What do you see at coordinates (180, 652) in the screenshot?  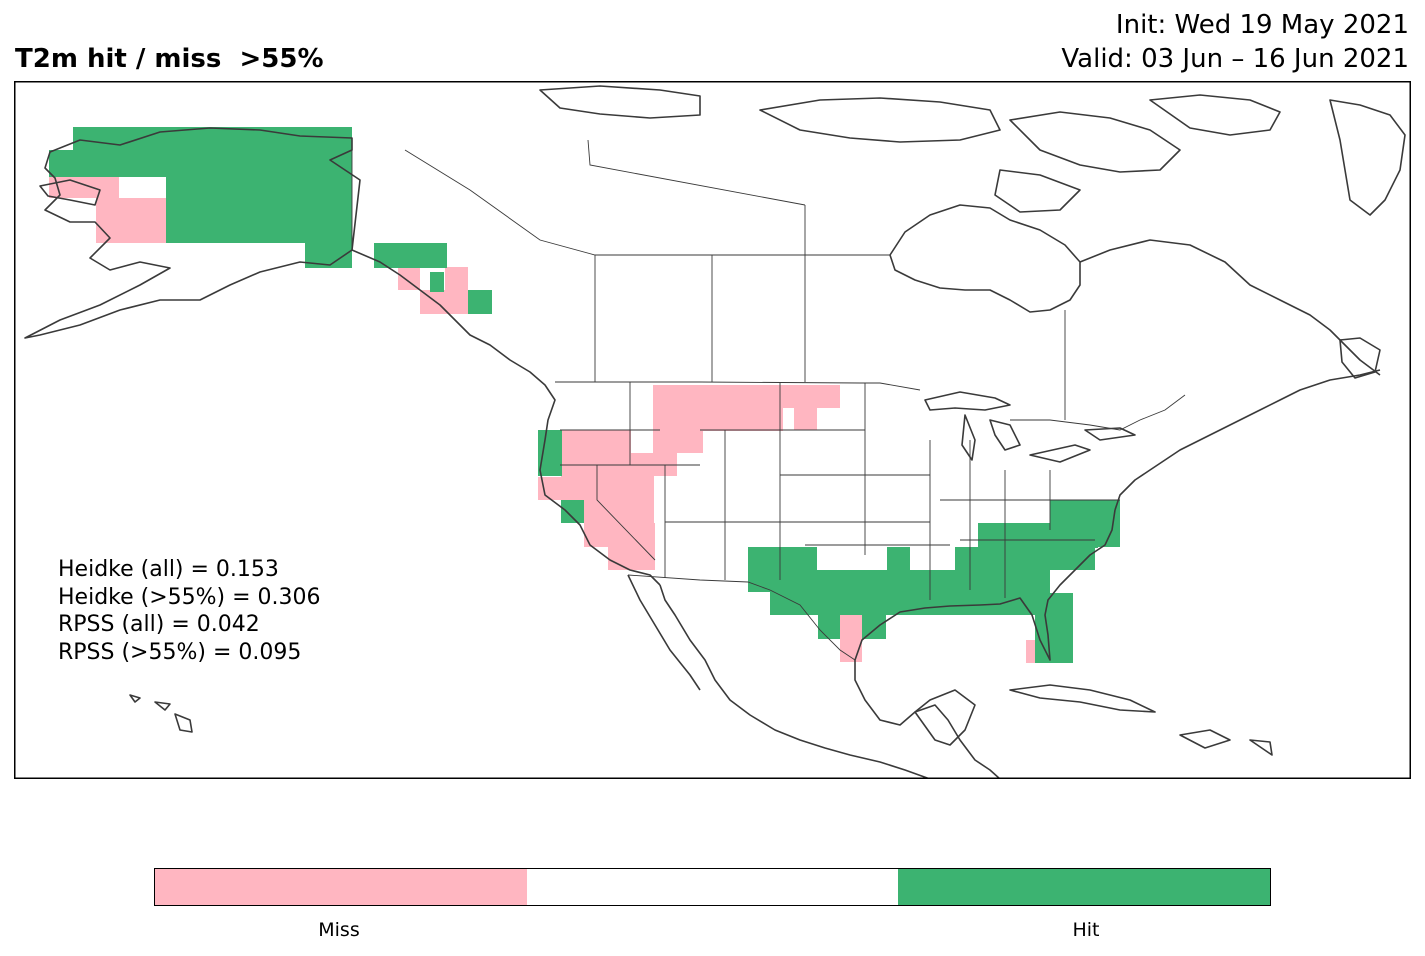 I see `rpss-55: RPSS (>55%) = 0.095` at bounding box center [180, 652].